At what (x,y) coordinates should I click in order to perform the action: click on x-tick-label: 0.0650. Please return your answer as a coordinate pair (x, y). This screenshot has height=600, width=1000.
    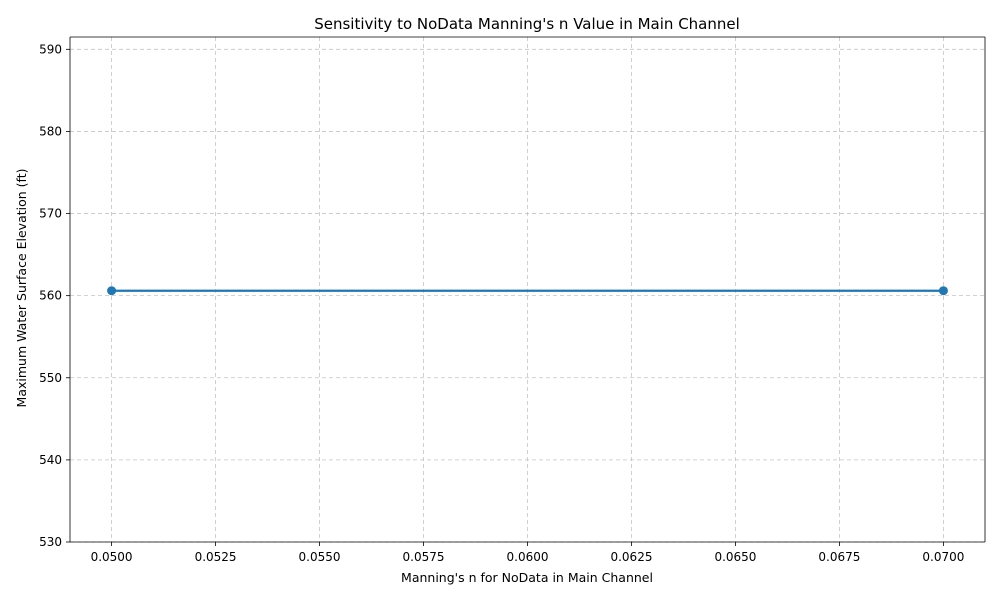
    Looking at the image, I should click on (735, 557).